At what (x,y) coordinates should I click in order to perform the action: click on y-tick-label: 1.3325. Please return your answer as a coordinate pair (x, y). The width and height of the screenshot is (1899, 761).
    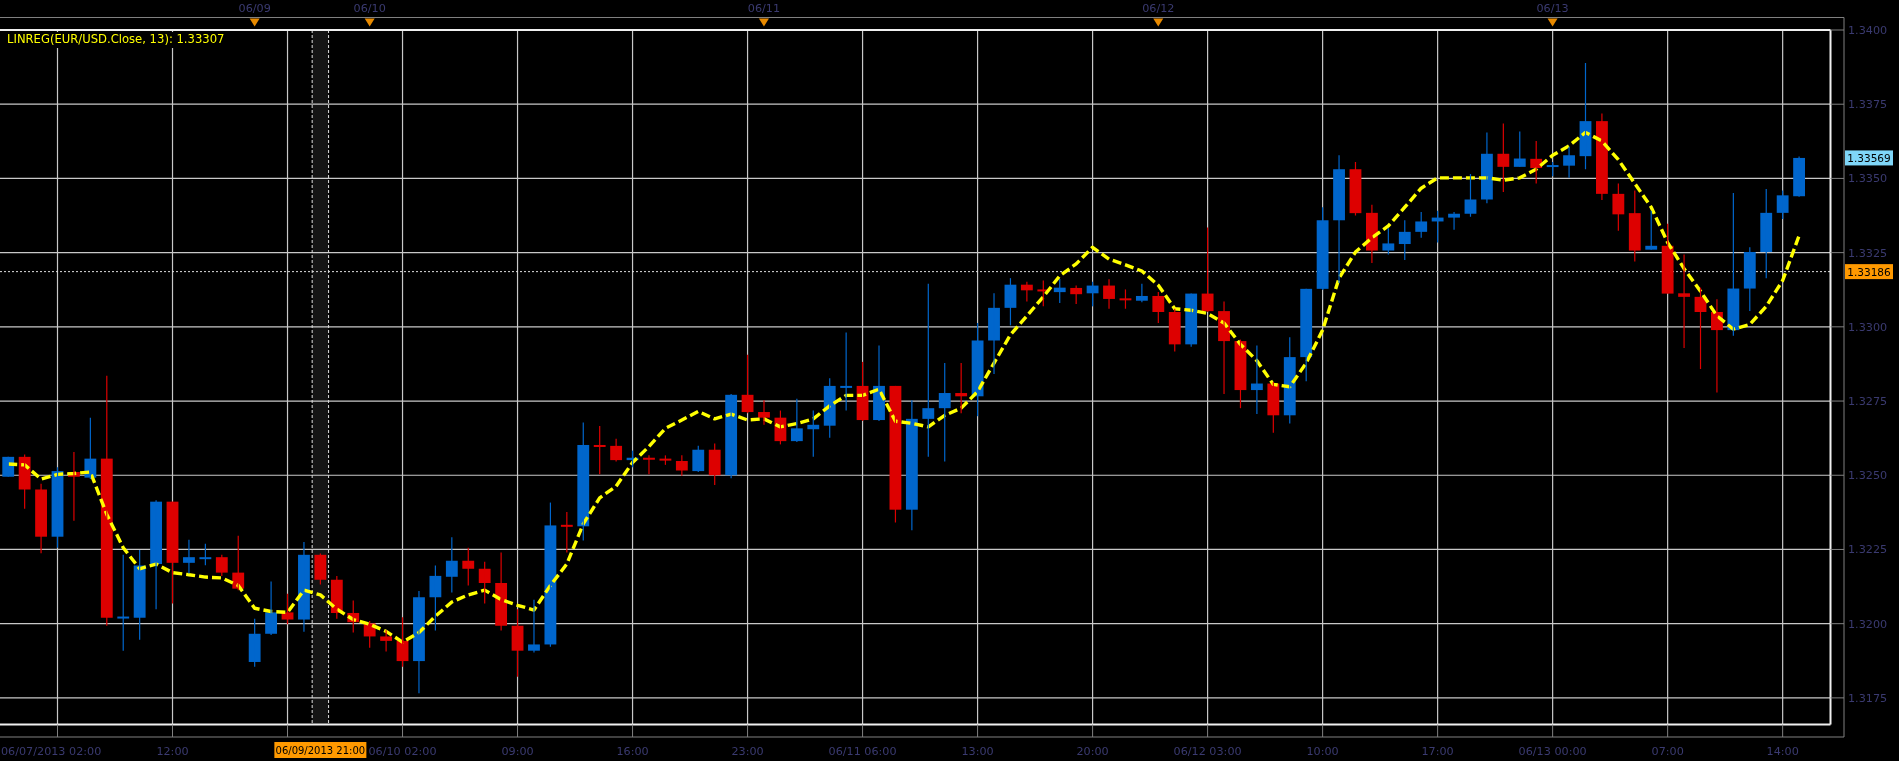
    Looking at the image, I should click on (1868, 253).